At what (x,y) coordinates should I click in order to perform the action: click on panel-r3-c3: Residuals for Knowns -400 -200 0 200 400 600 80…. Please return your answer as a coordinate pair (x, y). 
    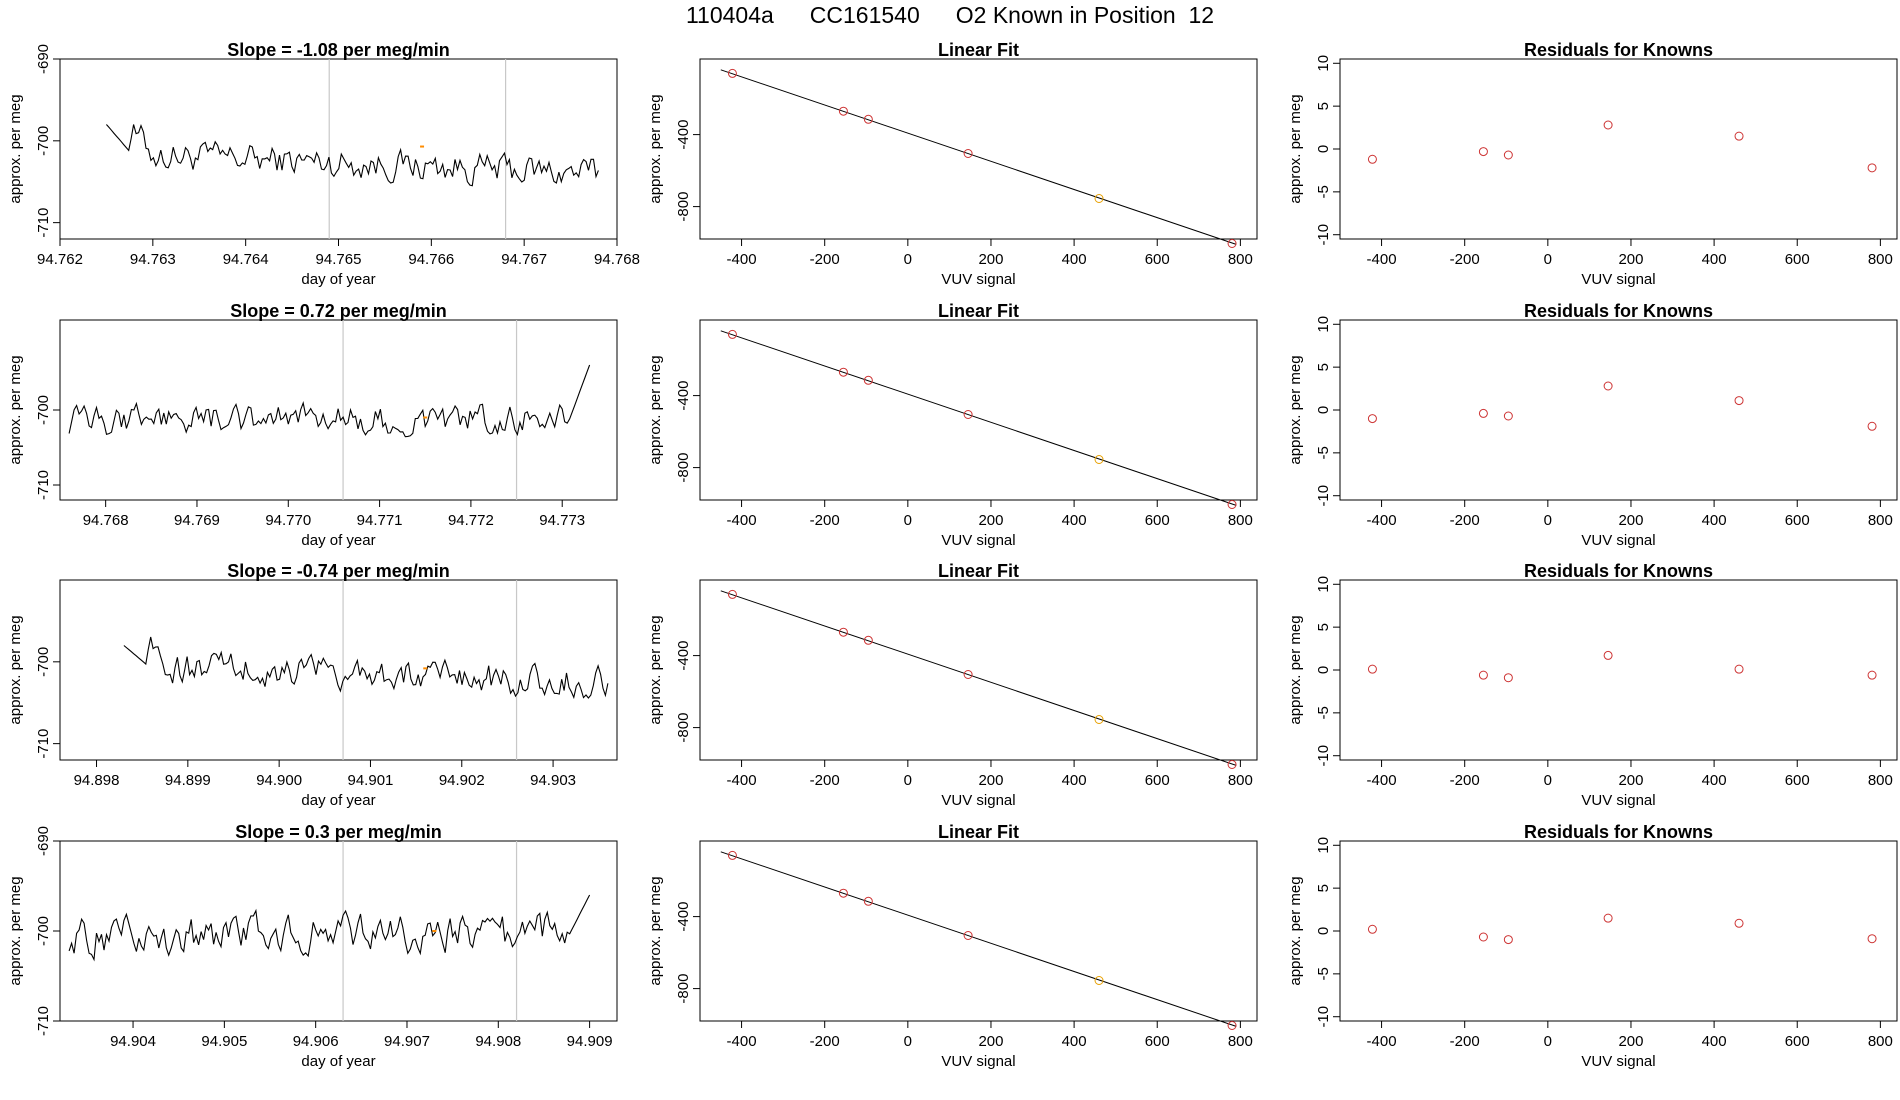
    Looking at the image, I should click on (1592, 685).